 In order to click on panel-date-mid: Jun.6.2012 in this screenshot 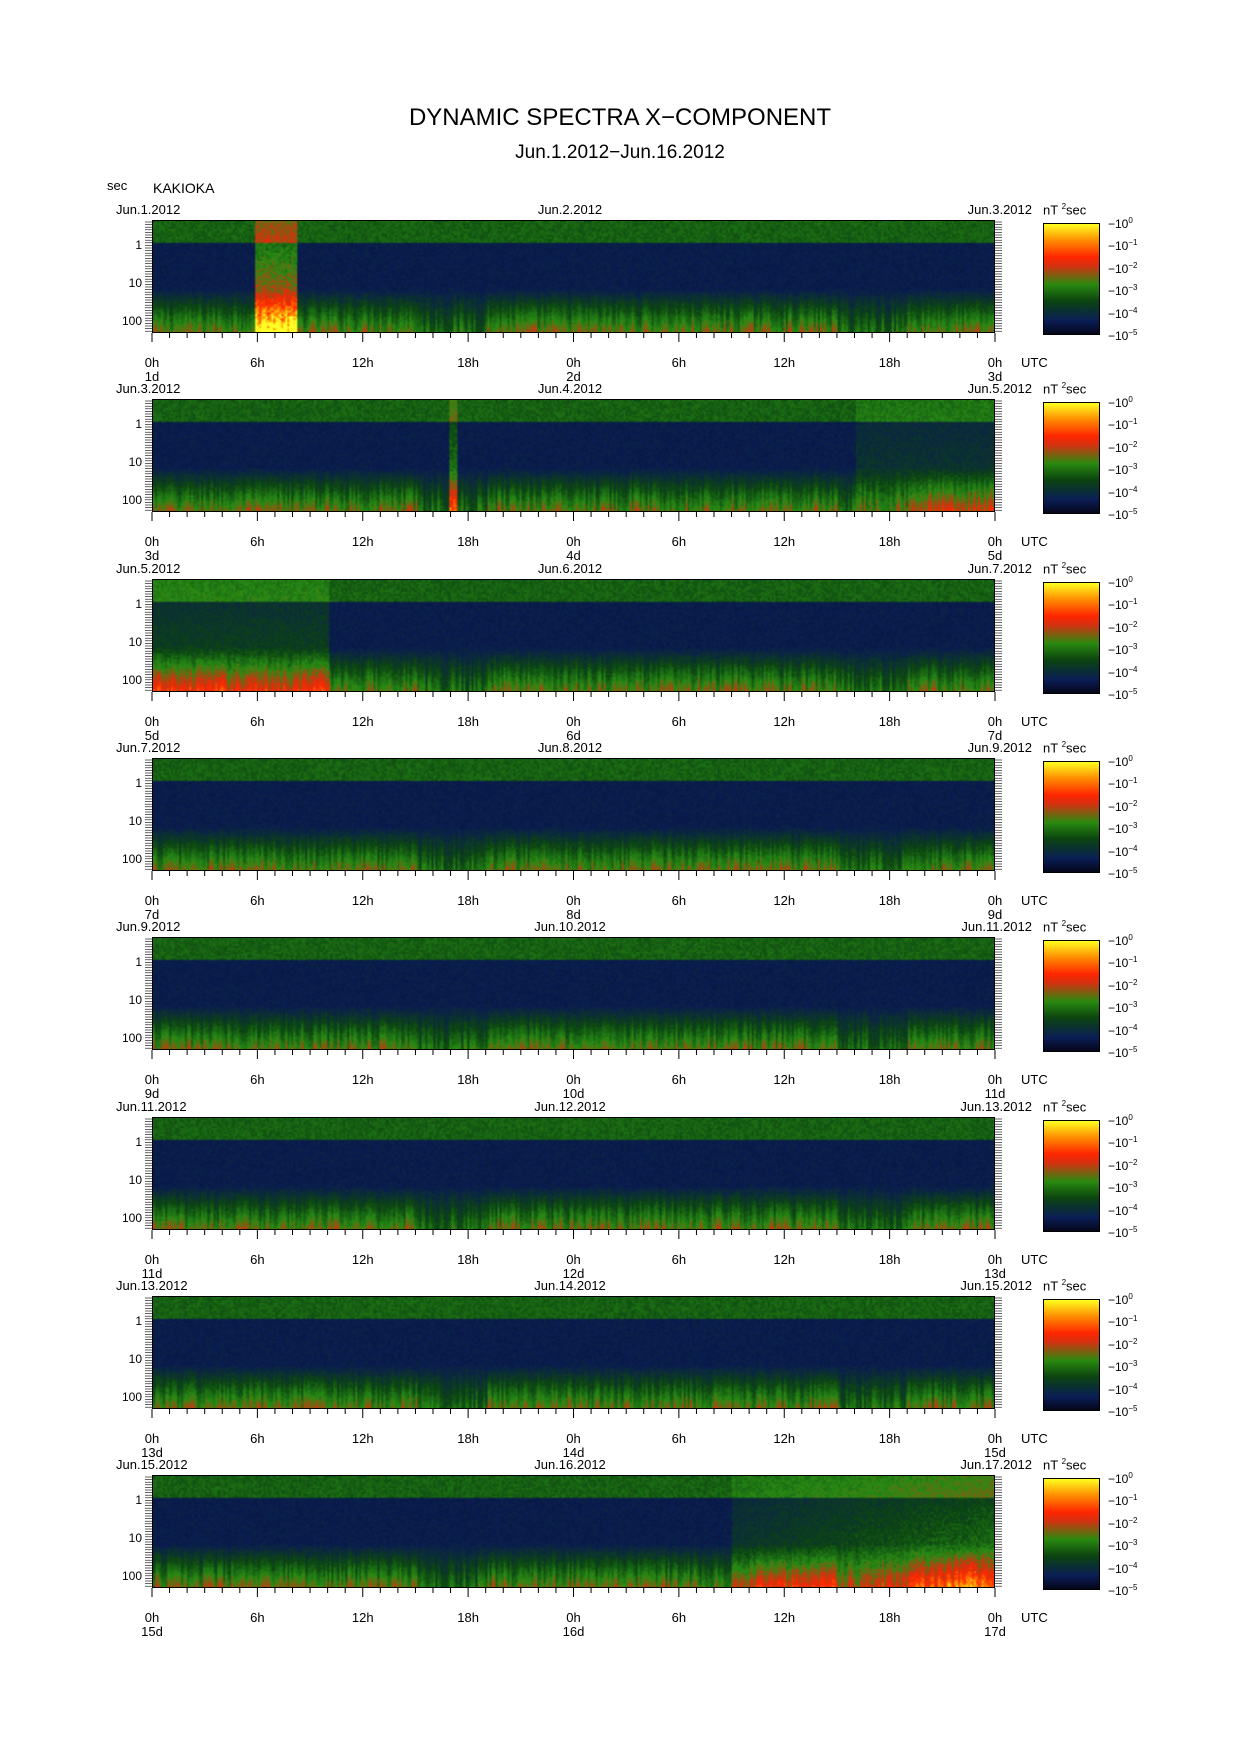, I will do `click(570, 568)`.